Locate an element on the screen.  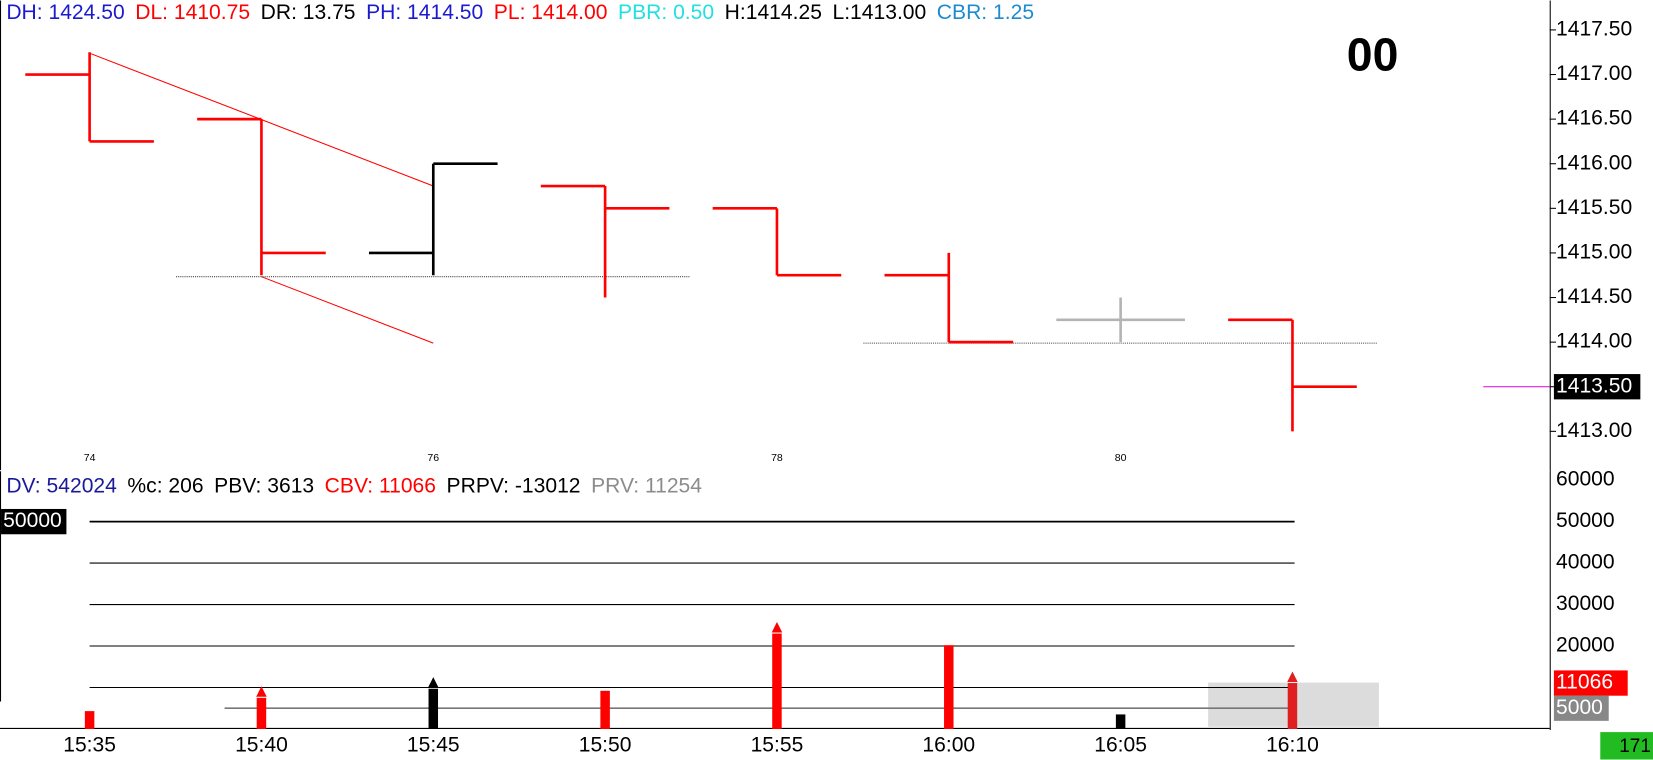
y-tick-label: 20000 is located at coordinates (1585, 645).